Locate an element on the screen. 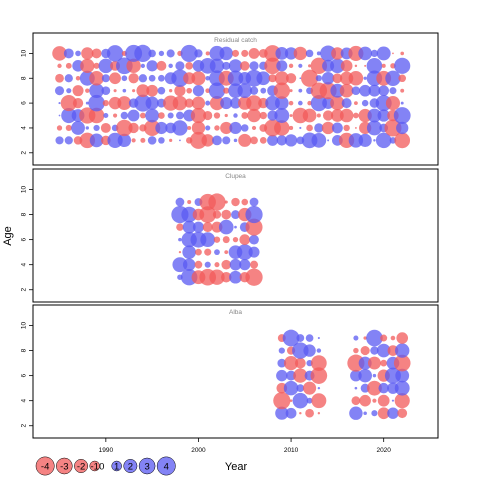 The image size is (480, 480). legend-label: 0 is located at coordinates (101, 467).